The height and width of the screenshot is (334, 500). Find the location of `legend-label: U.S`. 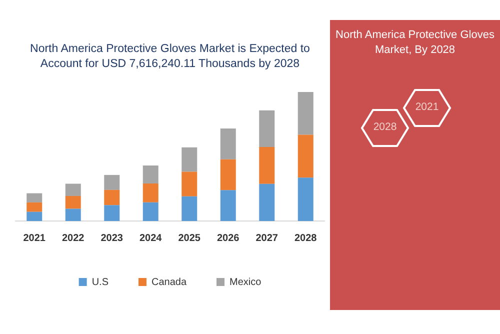

legend-label: U.S is located at coordinates (100, 282).